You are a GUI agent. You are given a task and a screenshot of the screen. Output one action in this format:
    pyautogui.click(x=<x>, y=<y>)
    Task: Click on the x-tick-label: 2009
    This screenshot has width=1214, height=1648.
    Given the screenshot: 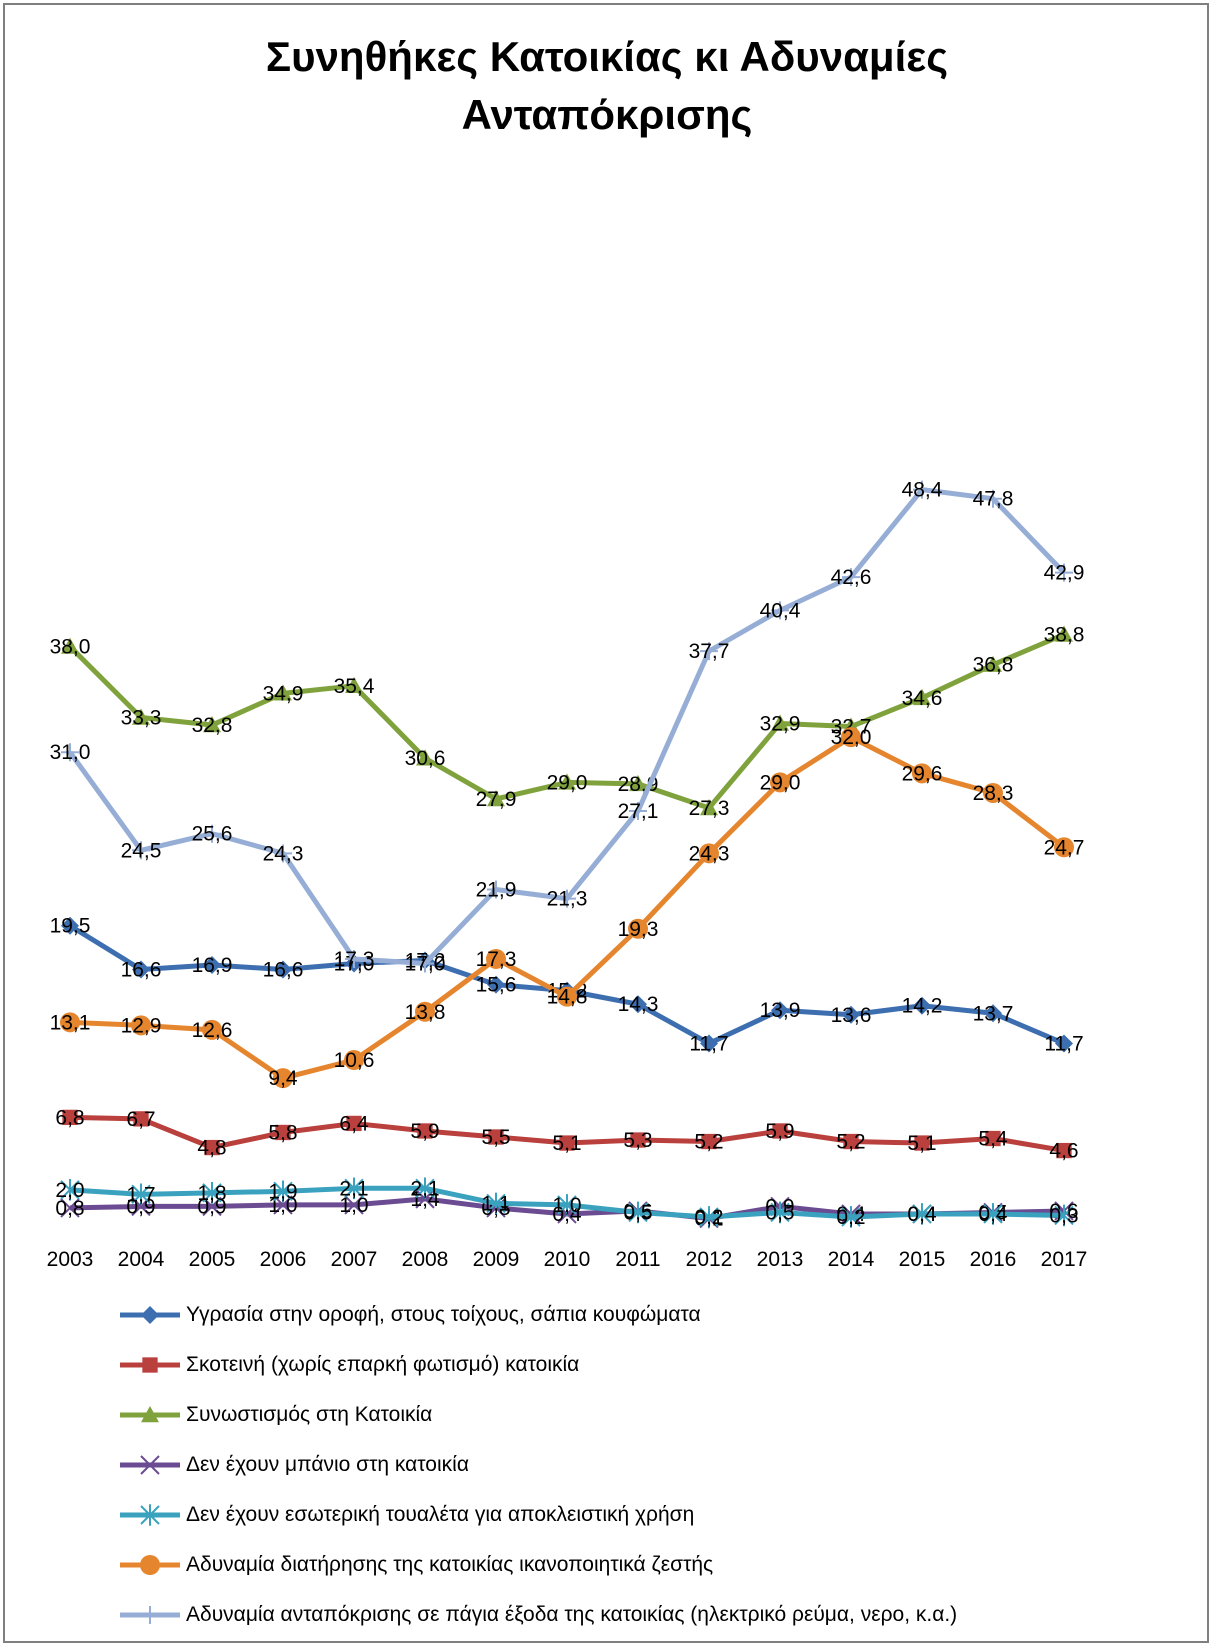 What is the action you would take?
    pyautogui.click(x=496, y=1259)
    